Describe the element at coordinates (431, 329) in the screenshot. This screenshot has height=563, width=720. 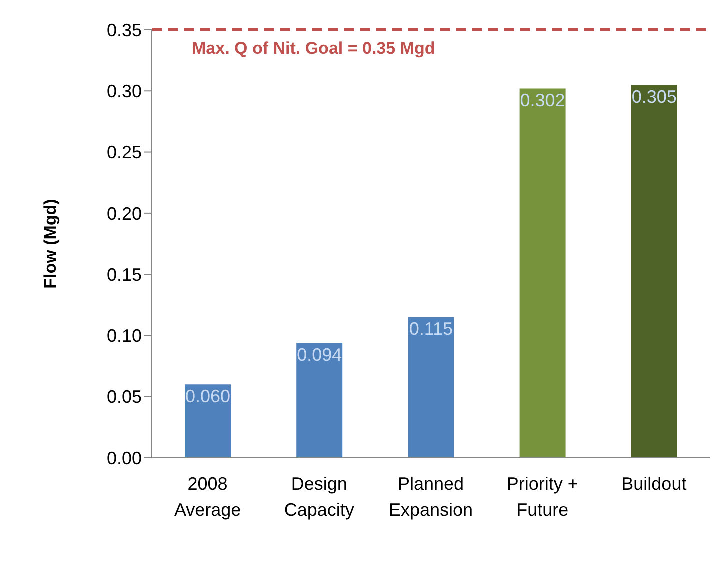
I see `data-label: 0.115` at that location.